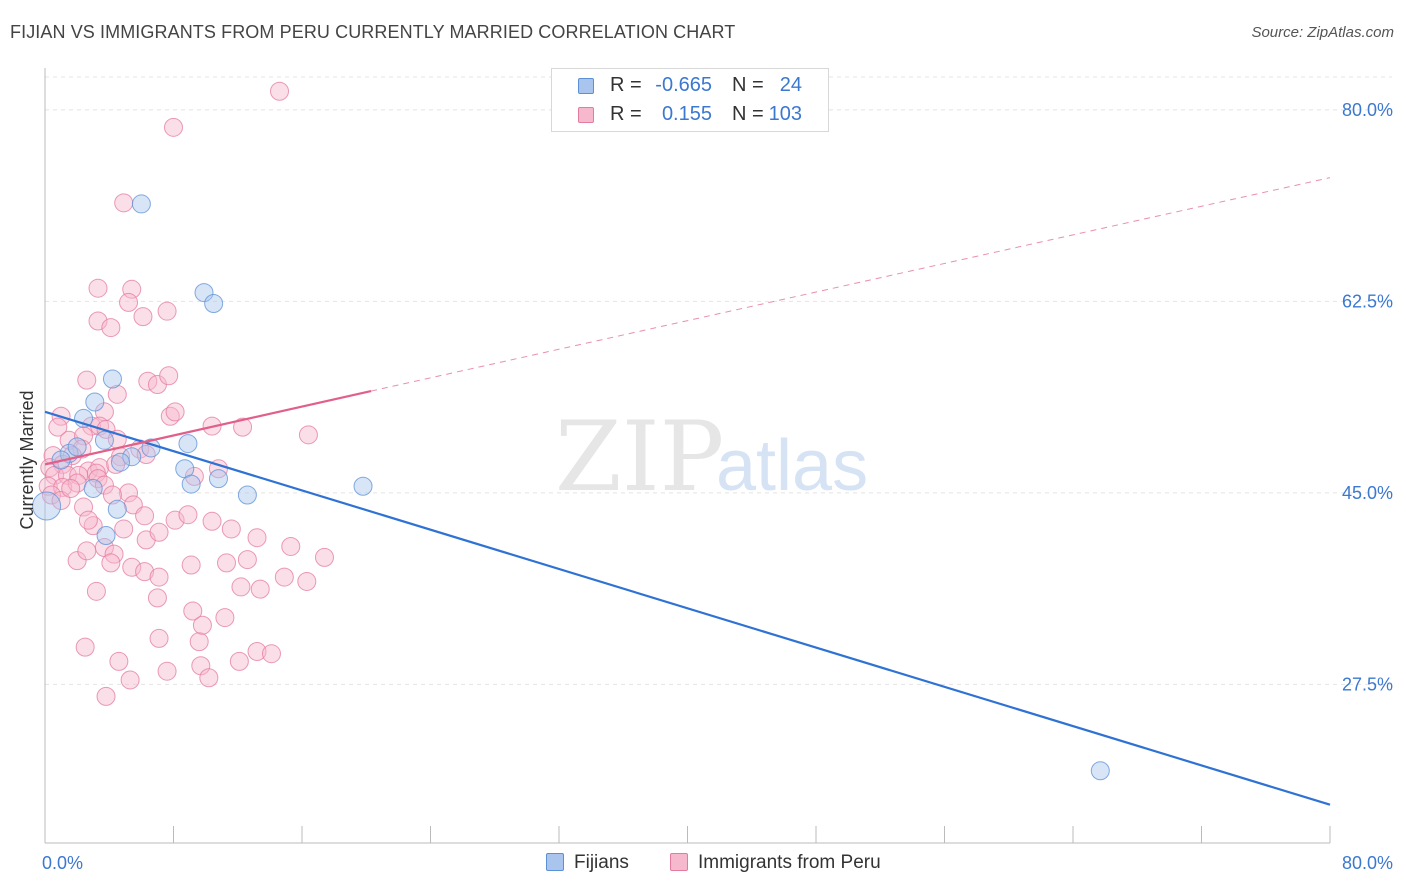 The image size is (1406, 892). What do you see at coordinates (208, 427) in the screenshot?
I see `trend-line-peru` at bounding box center [208, 427].